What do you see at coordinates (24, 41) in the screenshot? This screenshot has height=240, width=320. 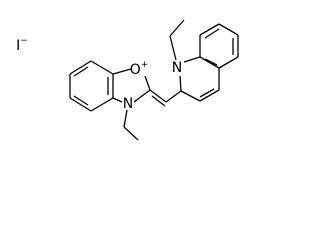 I see `charge: −` at bounding box center [24, 41].